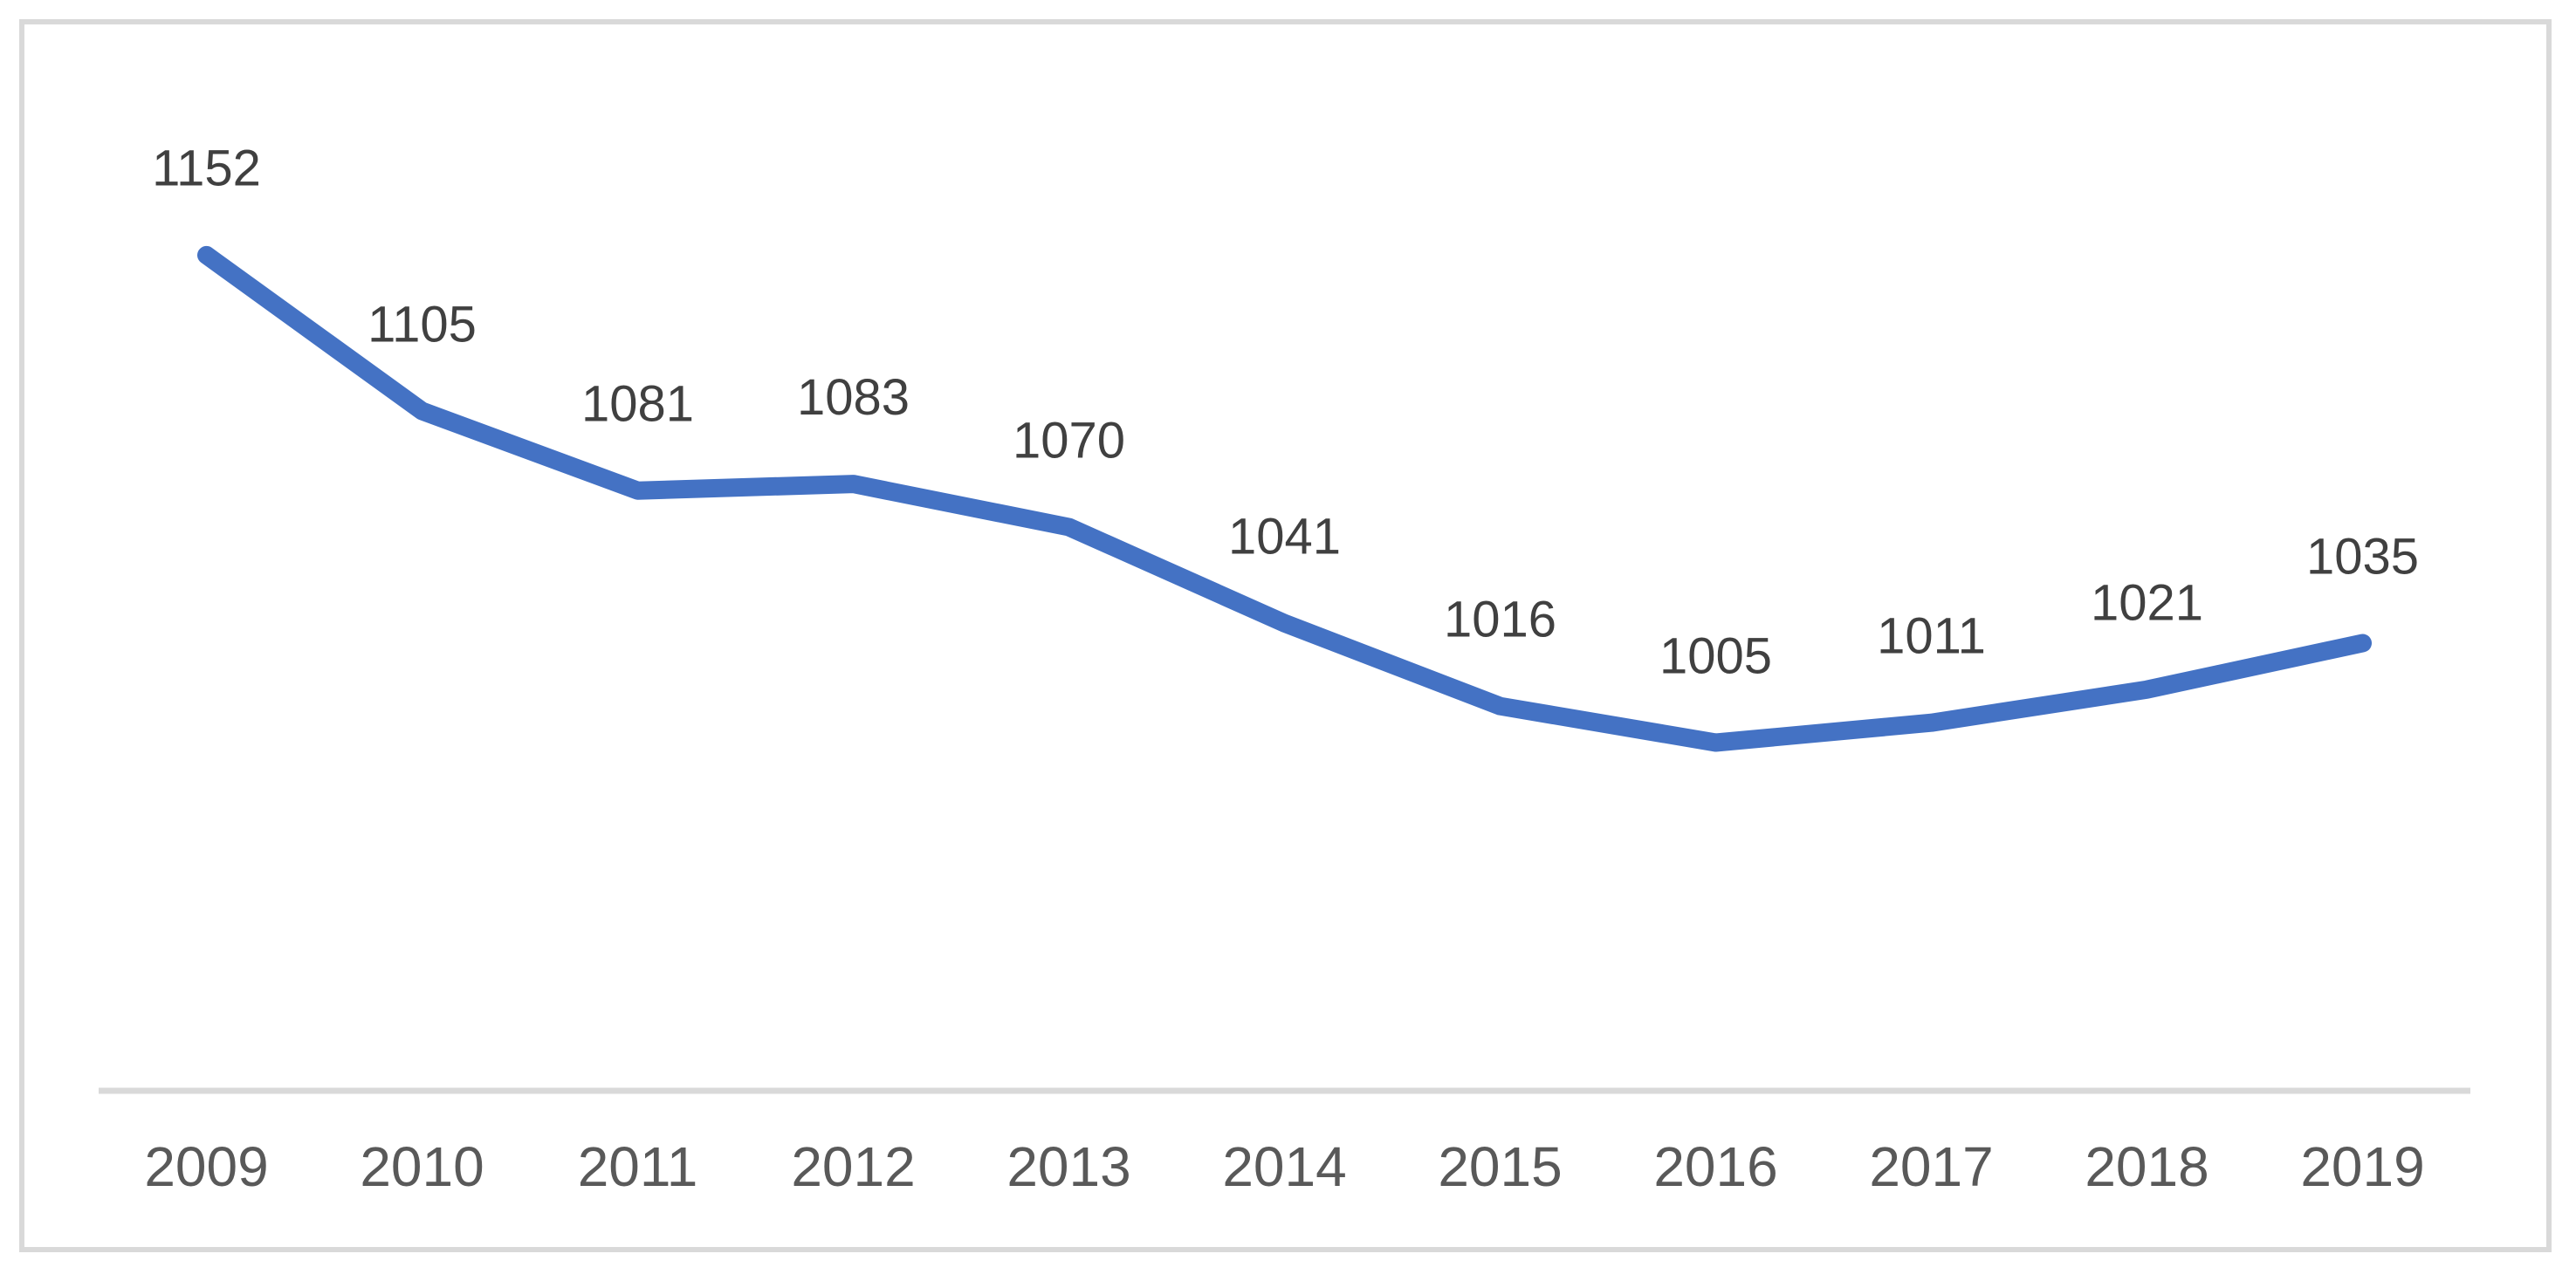 Image resolution: width=2576 pixels, height=1288 pixels. What do you see at coordinates (1931, 637) in the screenshot?
I see `data-label: 1011` at bounding box center [1931, 637].